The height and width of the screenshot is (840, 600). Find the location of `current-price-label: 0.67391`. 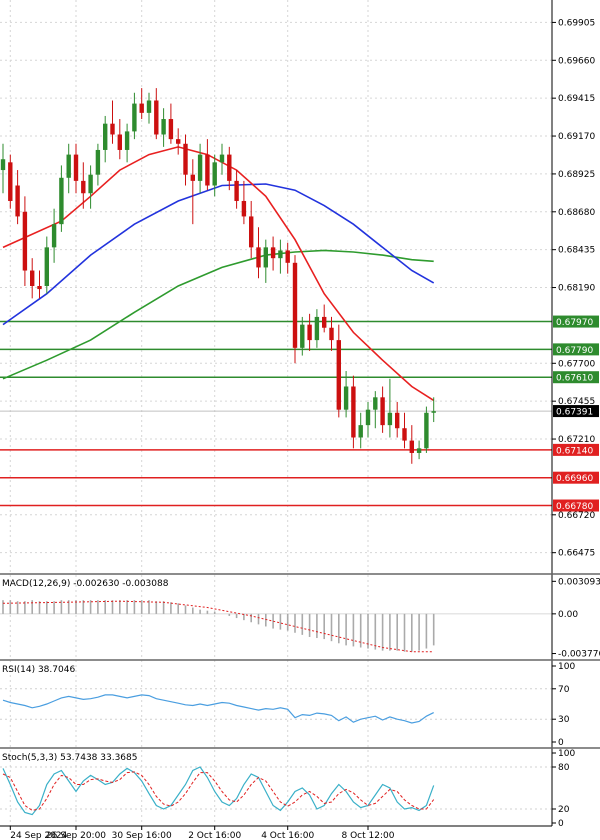

current-price-label: 0.67391 is located at coordinates (574, 413).